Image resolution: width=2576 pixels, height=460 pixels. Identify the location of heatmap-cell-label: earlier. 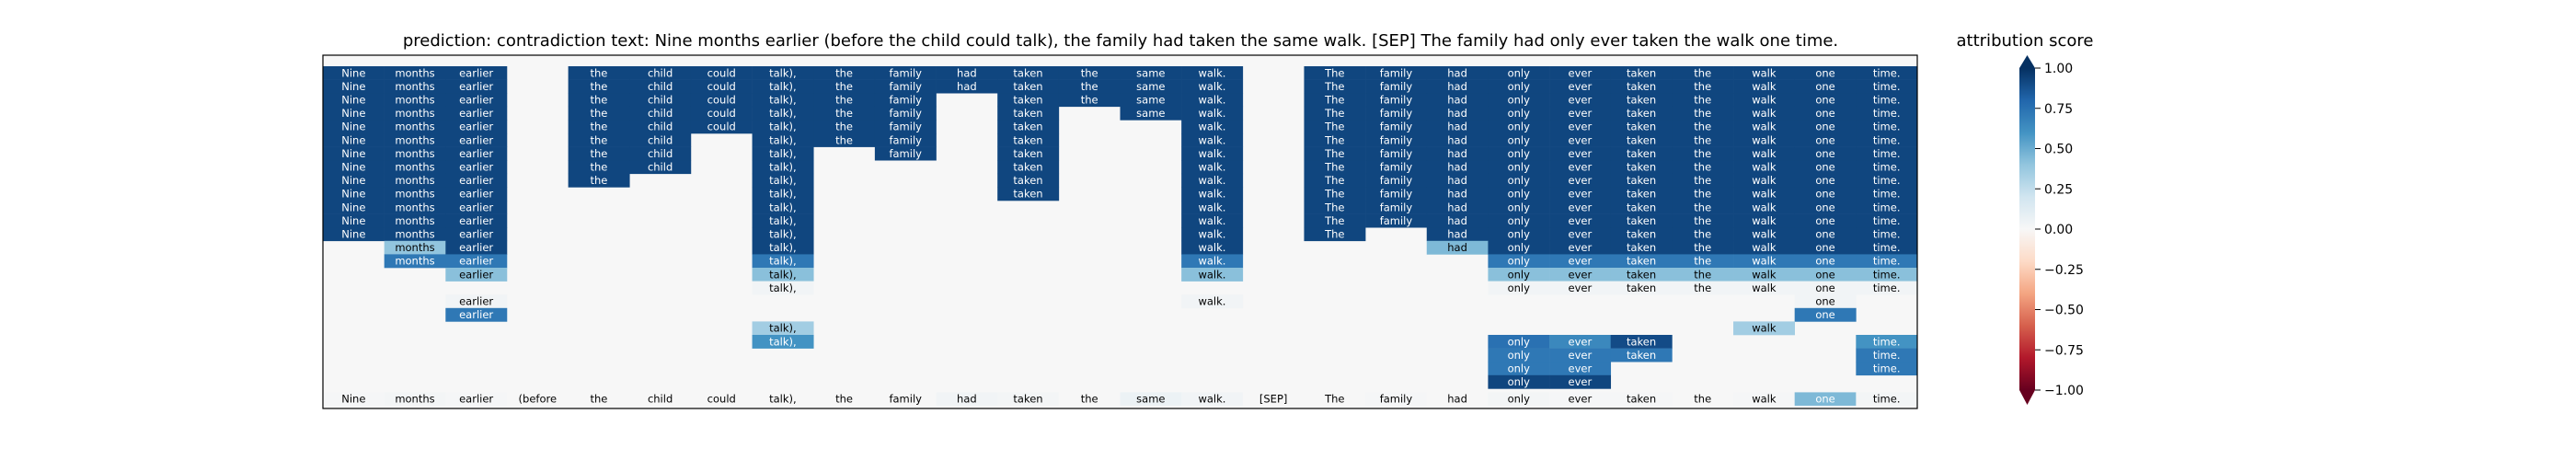
(476, 86).